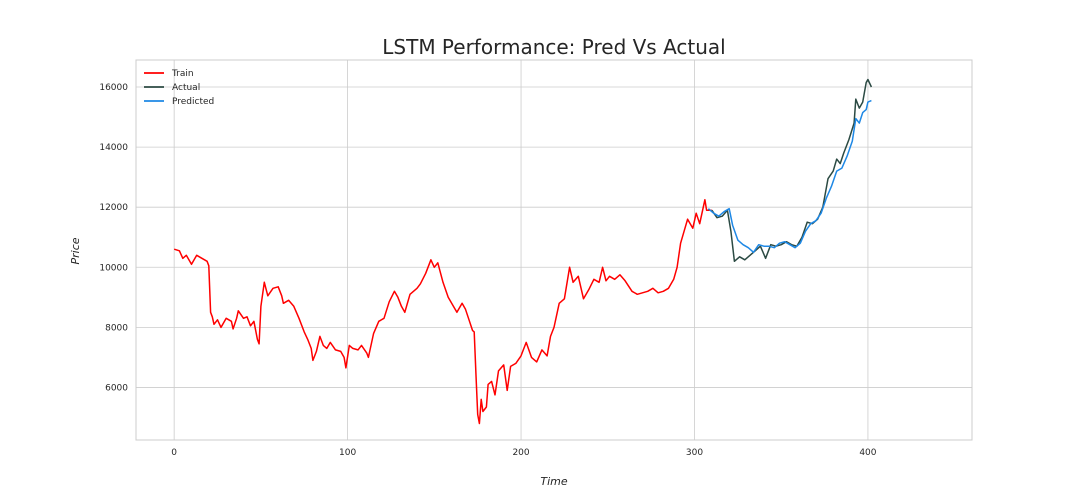 Image resolution: width=1080 pixels, height=504 pixels. I want to click on x-tick-label: 100, so click(347, 453).